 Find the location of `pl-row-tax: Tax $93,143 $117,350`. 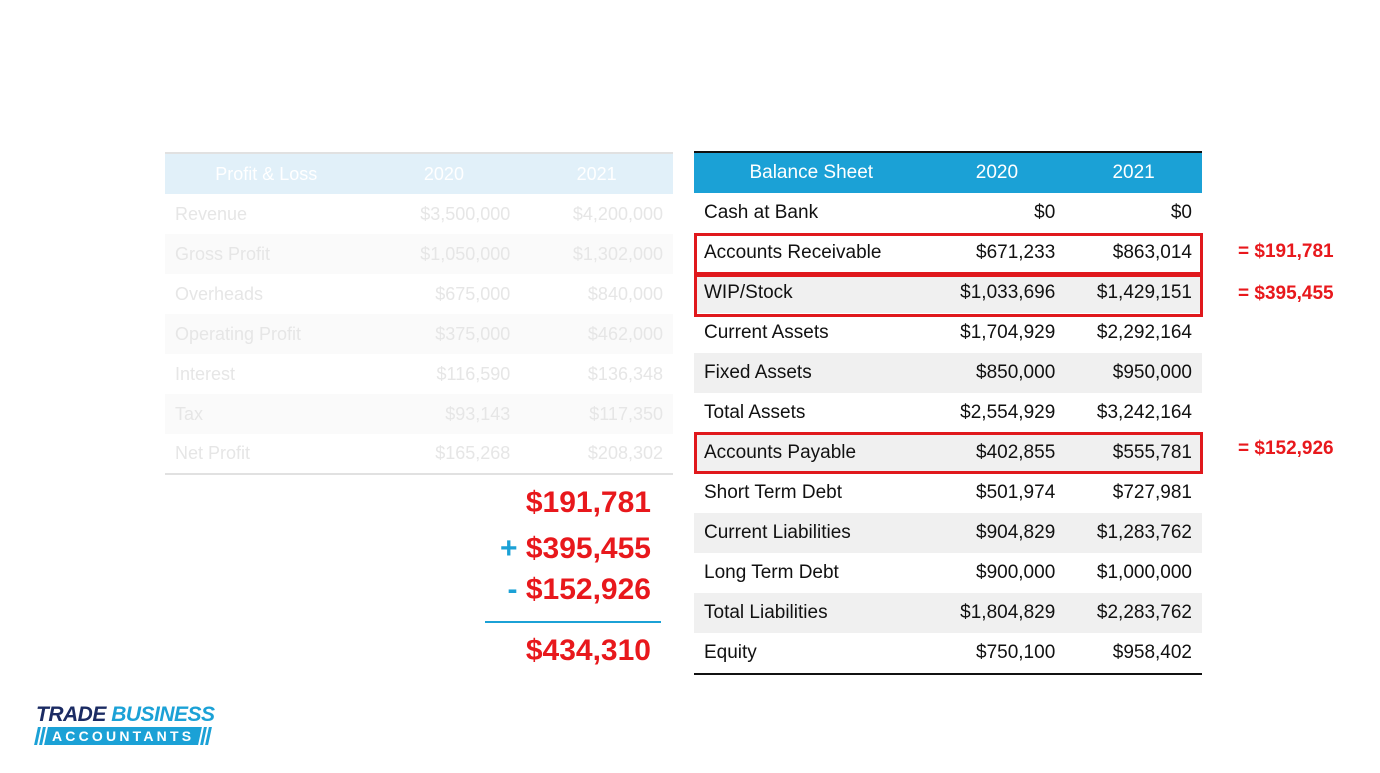

pl-row-tax: Tax $93,143 $117,350 is located at coordinates (419, 414).